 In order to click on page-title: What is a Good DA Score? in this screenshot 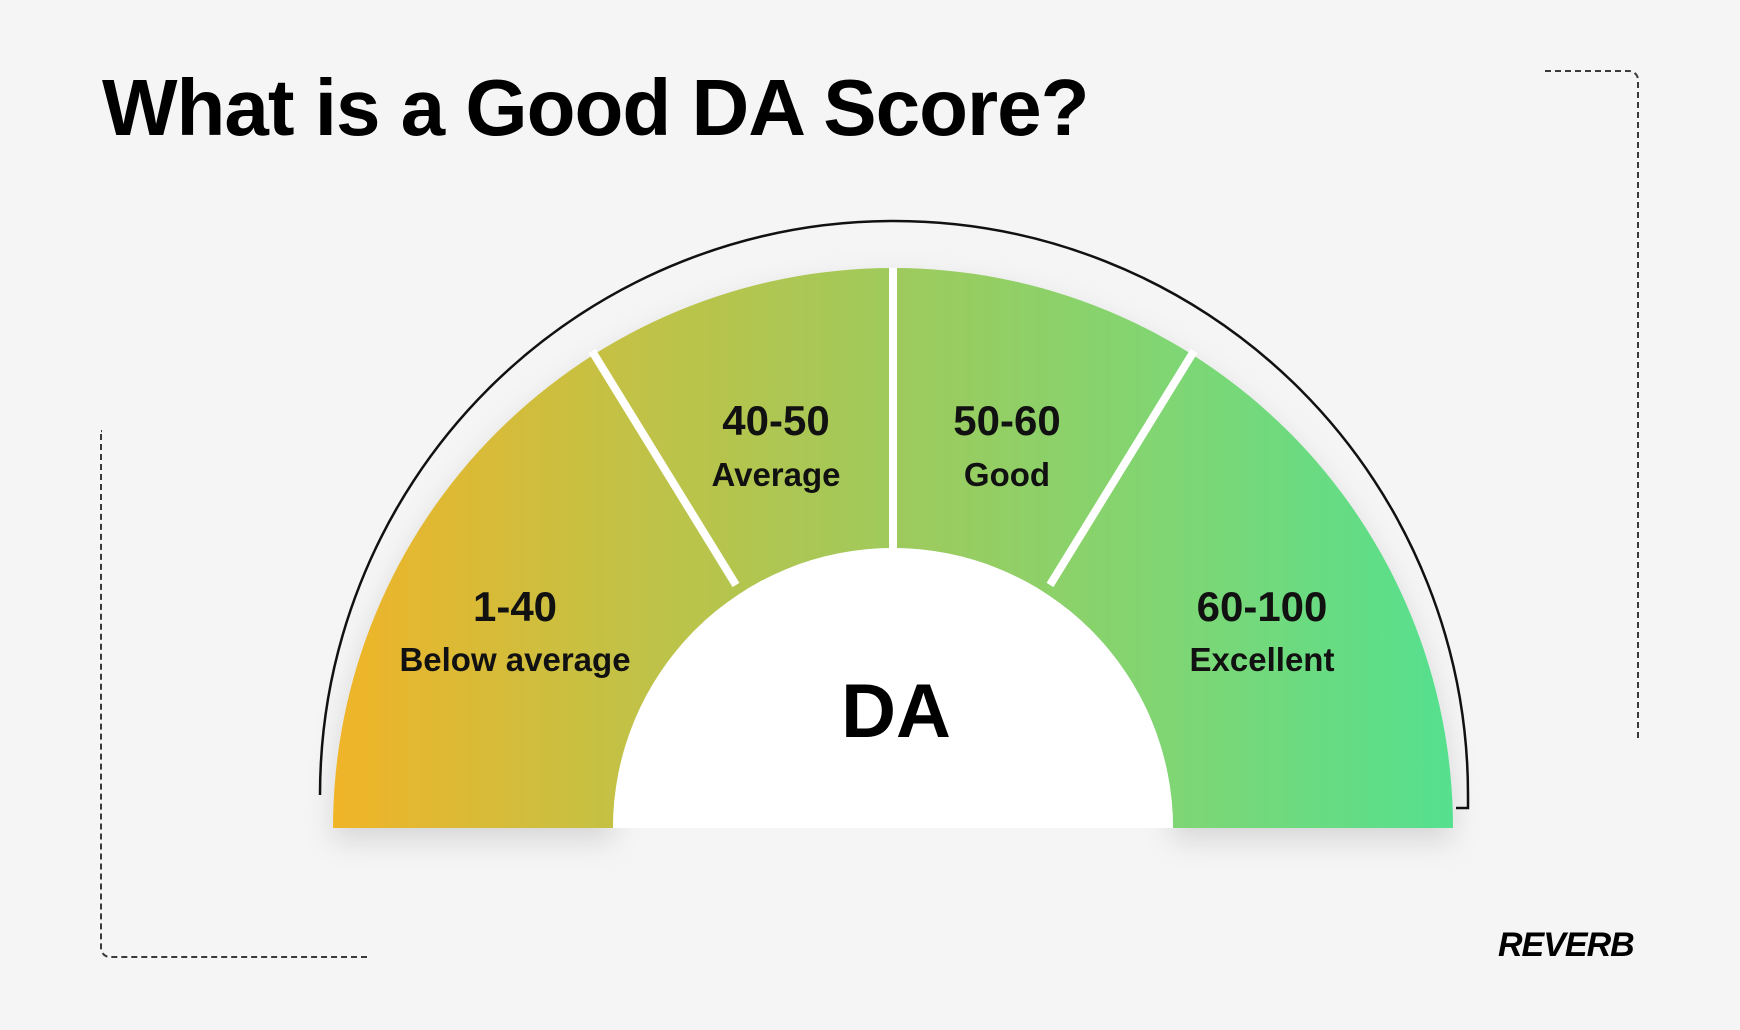, I will do `click(595, 107)`.